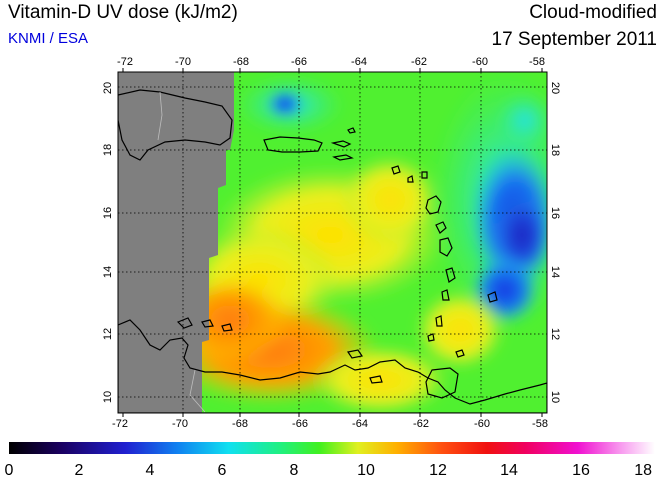  Describe the element at coordinates (329, 470) in the screenshot. I see `colorbar-labels: 0 2 4 6 8 10 12 14 16 18` at that location.